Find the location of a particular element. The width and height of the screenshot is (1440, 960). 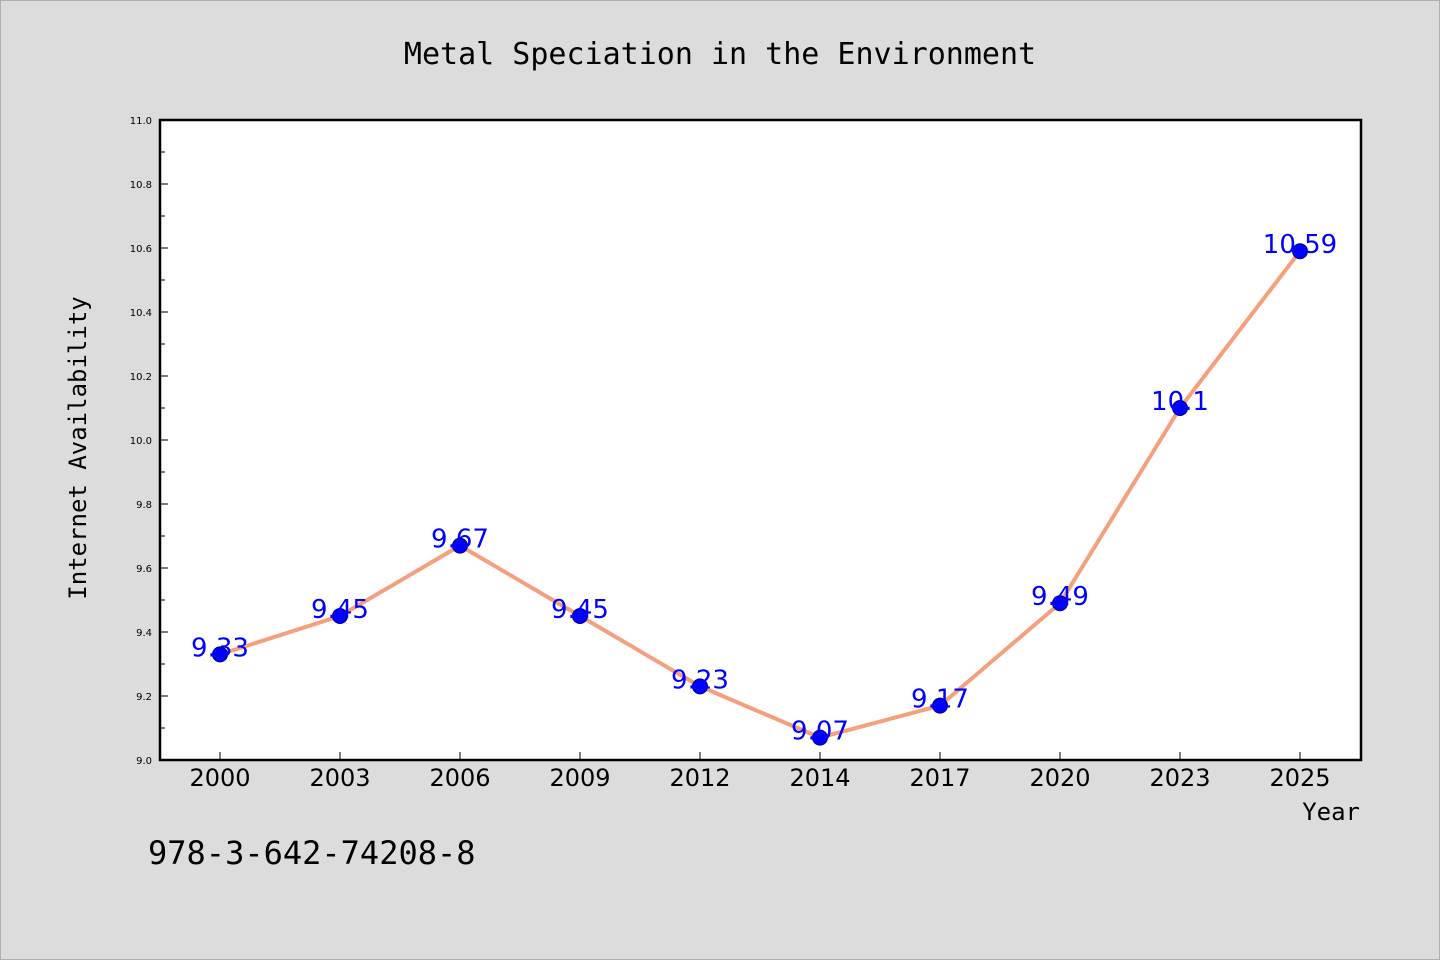

x-tick-label: 2006 is located at coordinates (459, 778).